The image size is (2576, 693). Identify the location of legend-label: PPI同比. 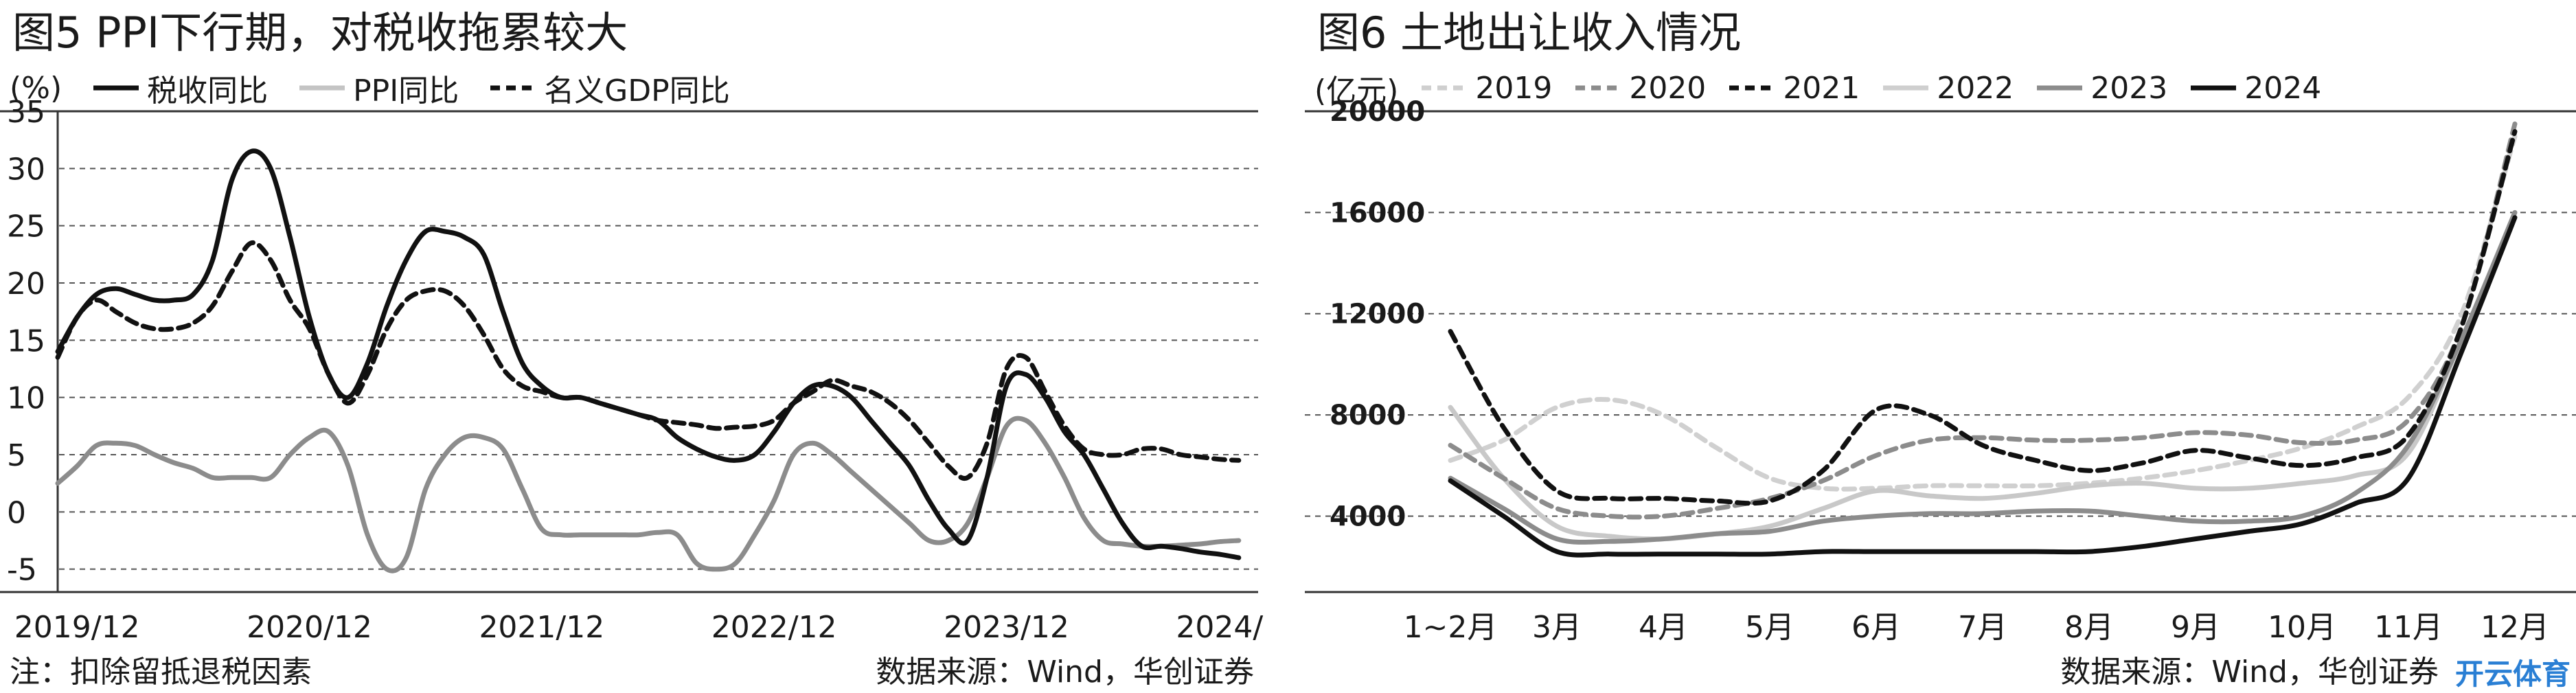
(406, 91).